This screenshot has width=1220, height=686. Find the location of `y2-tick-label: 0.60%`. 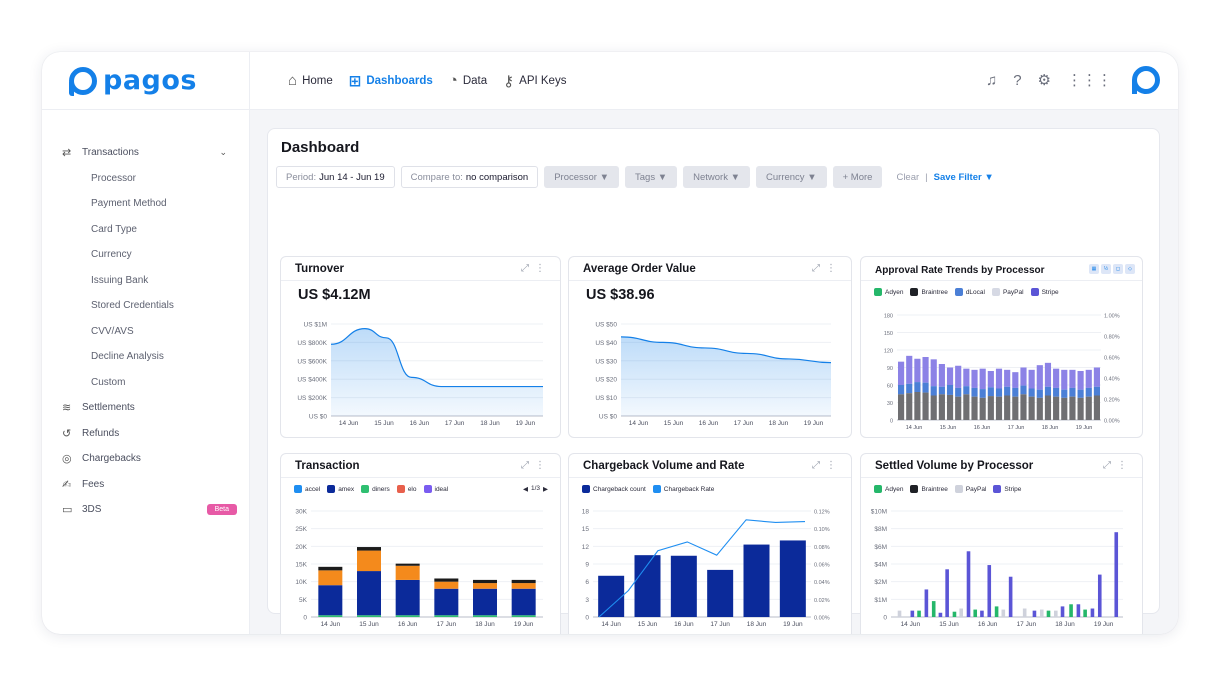

y2-tick-label: 0.60% is located at coordinates (1112, 359).